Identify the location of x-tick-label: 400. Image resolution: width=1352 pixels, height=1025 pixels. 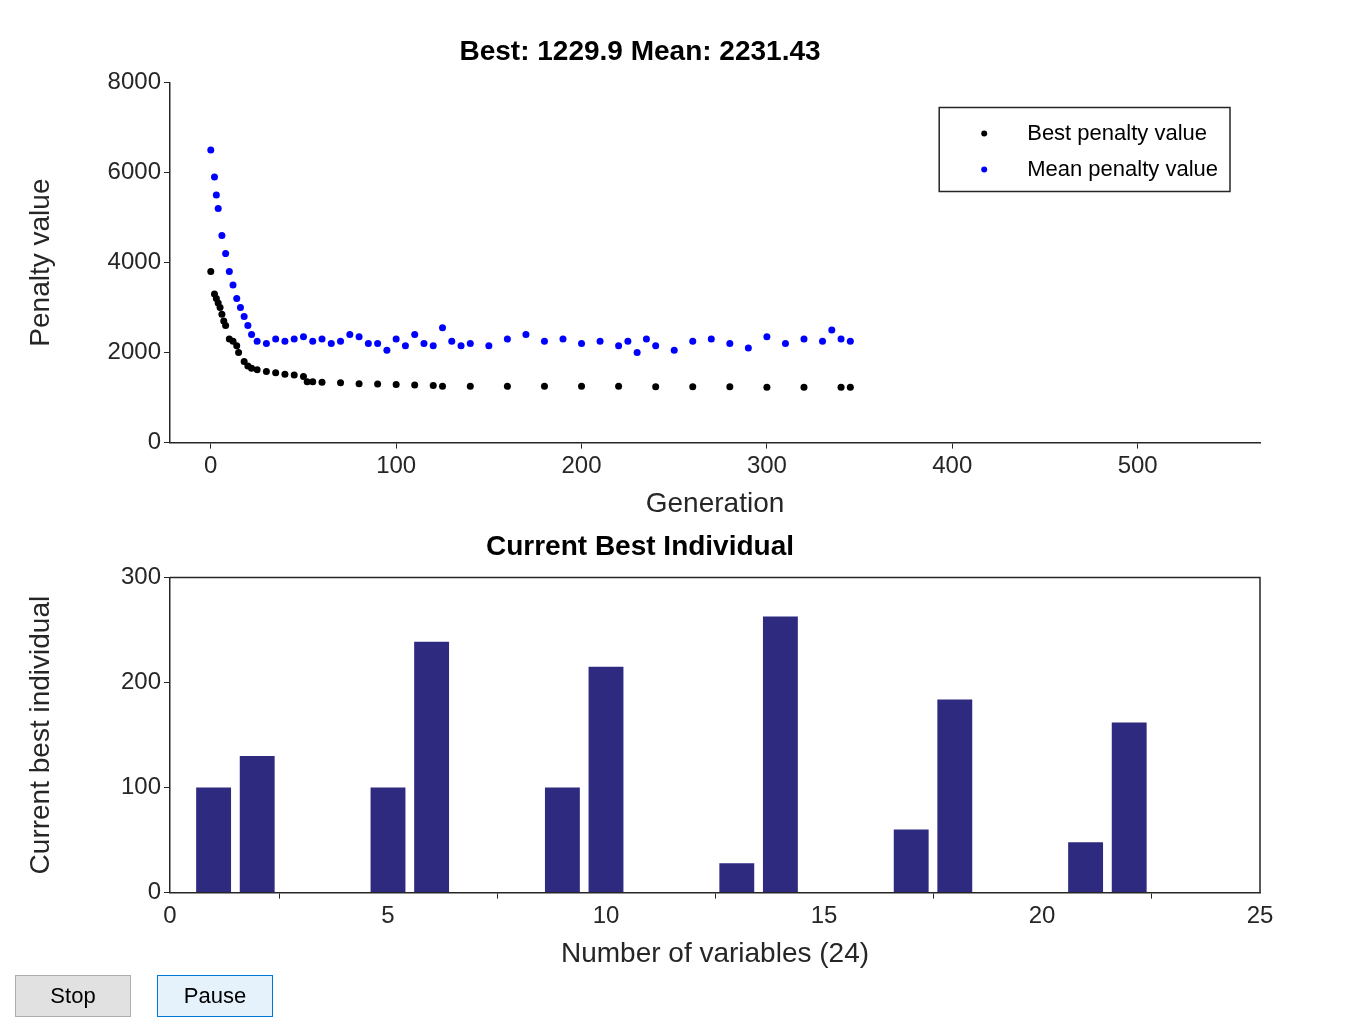
(952, 464).